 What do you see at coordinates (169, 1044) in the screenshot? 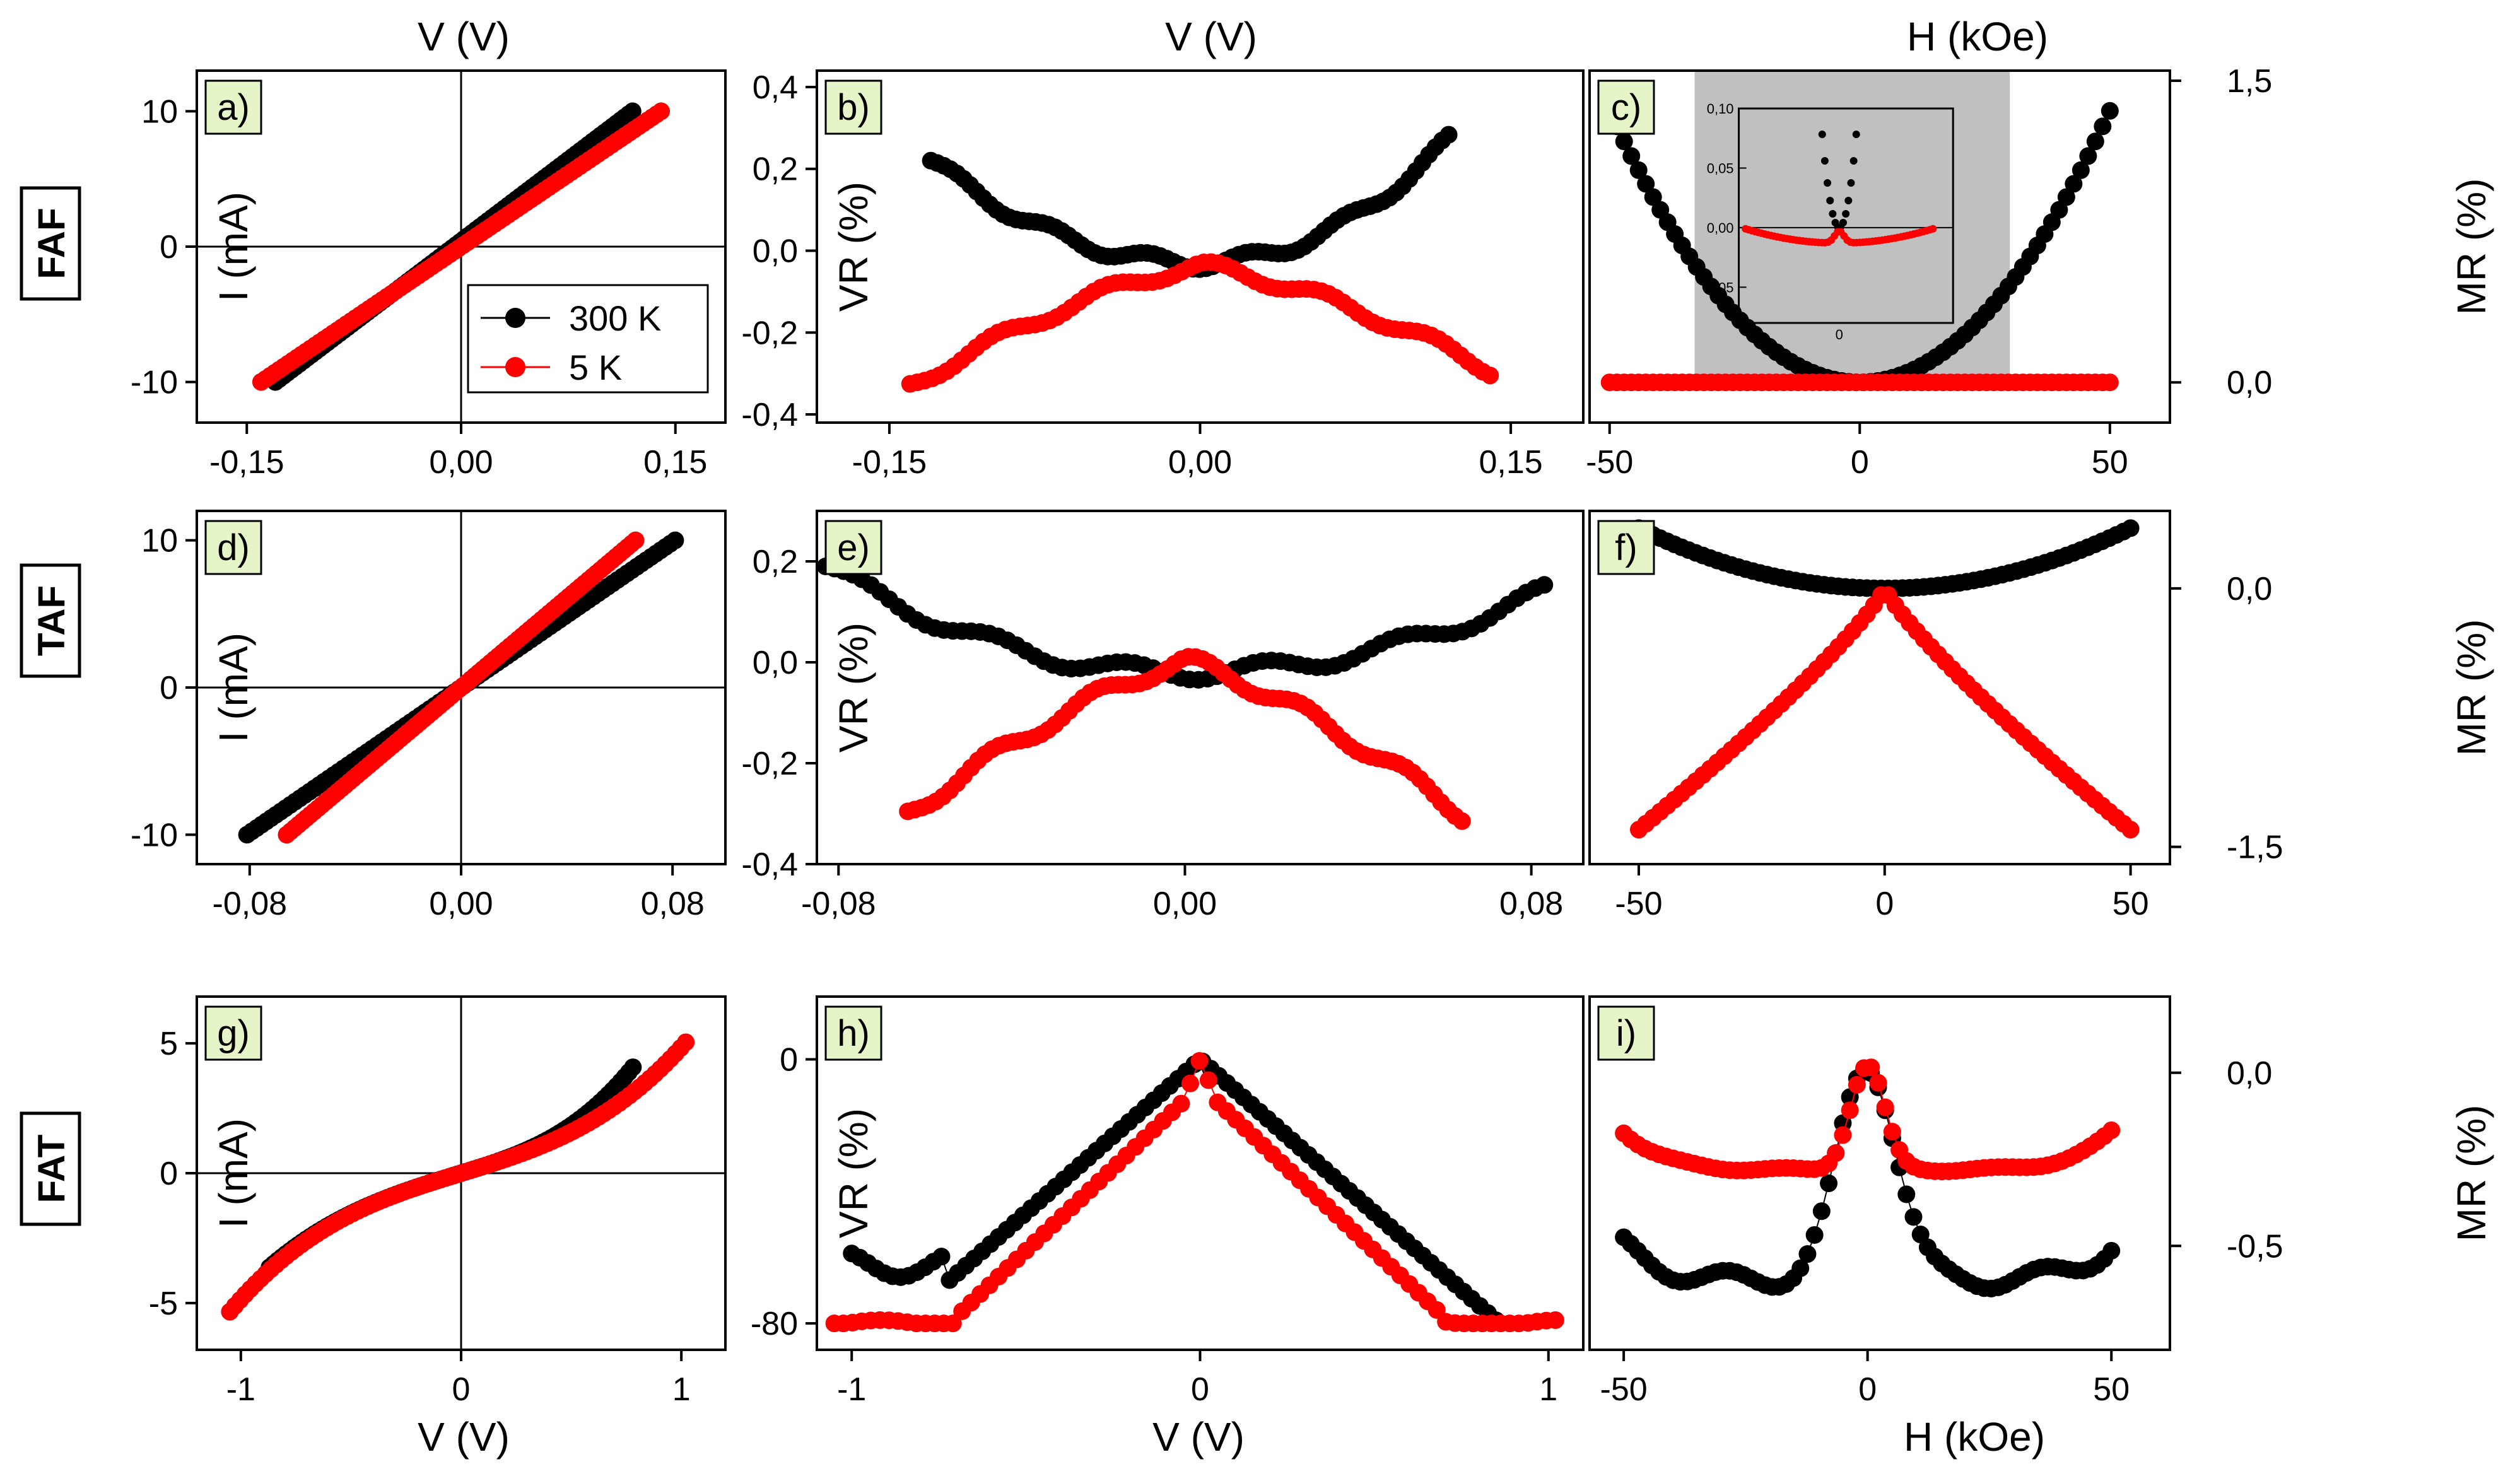
I see `ytick-label: 5` at bounding box center [169, 1044].